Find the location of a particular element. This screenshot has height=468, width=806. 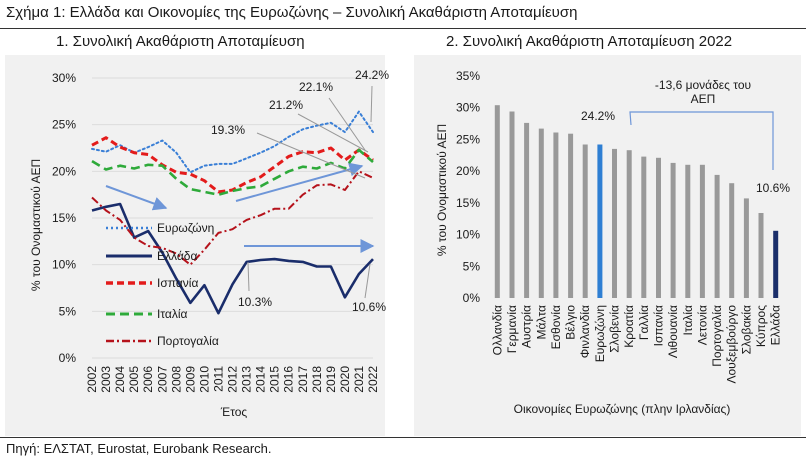

line-chart-y-tick: 30% is located at coordinates (64, 78).